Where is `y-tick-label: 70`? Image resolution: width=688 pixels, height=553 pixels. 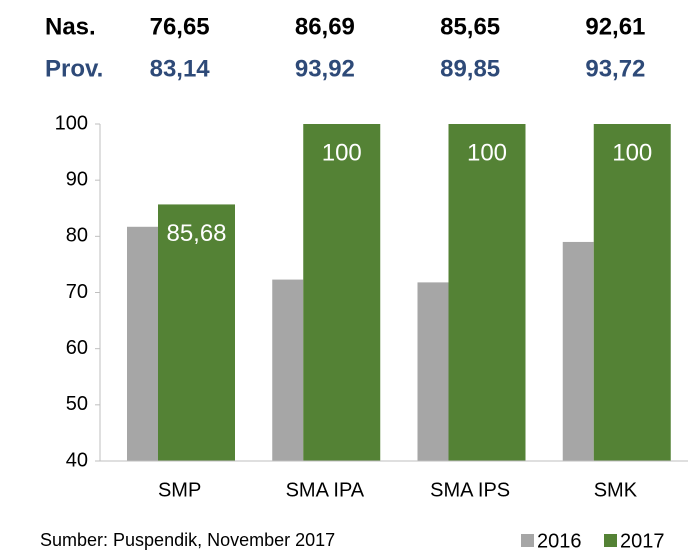
y-tick-label: 70 is located at coordinates (77, 292).